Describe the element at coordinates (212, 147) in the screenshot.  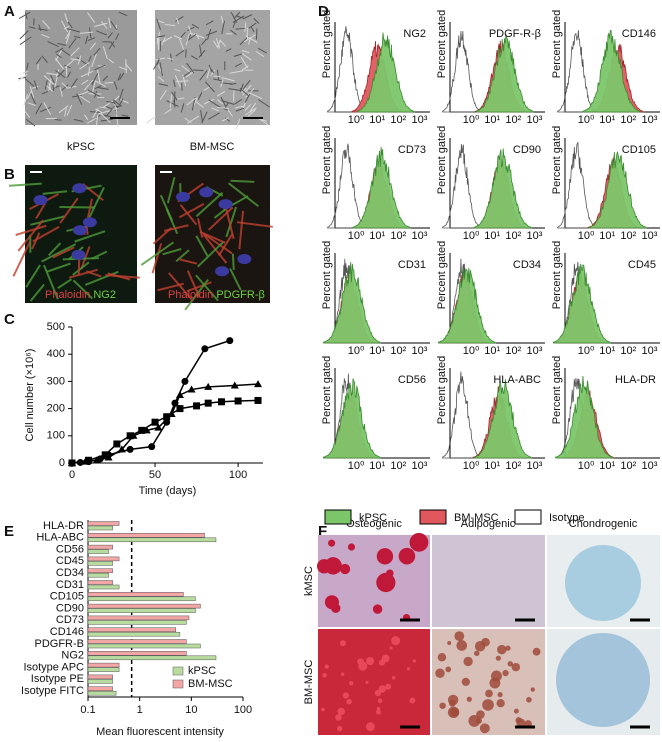
I see `caption: BM-MSC` at that location.